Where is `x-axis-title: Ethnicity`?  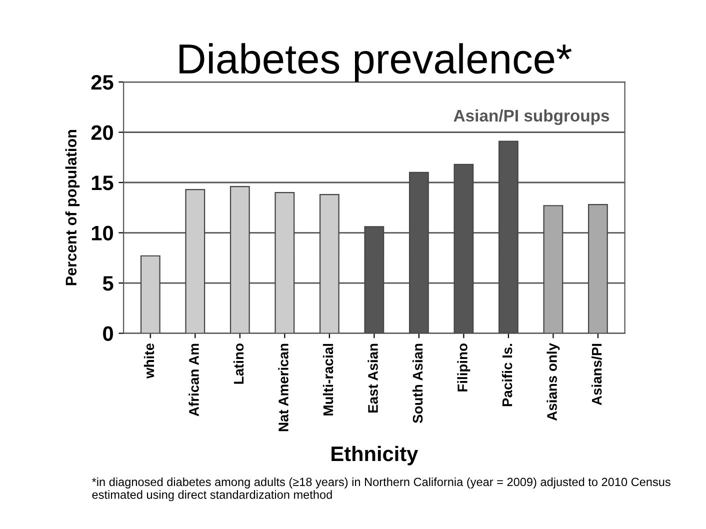 x-axis-title: Ethnicity is located at coordinates (375, 456).